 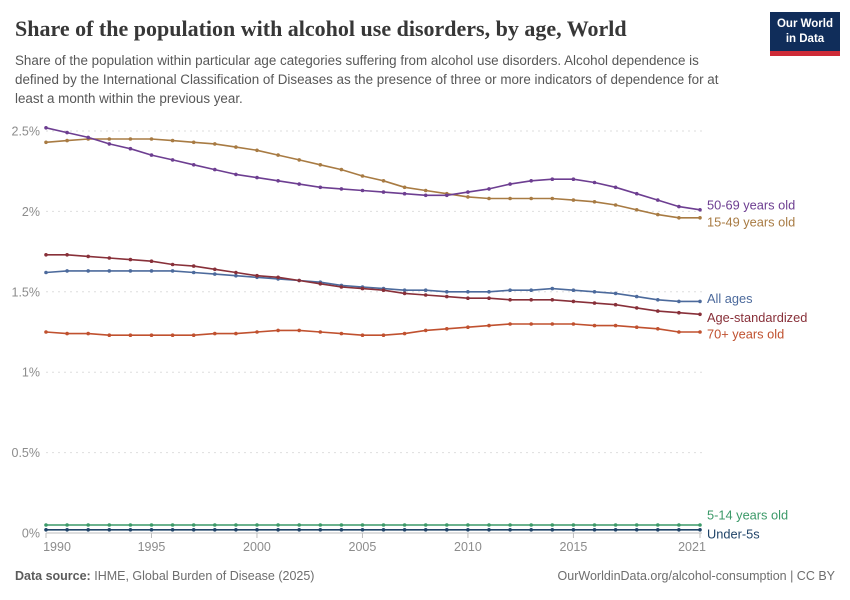 I want to click on series-label-15-49-years-old: 15-49 years old, so click(x=751, y=221).